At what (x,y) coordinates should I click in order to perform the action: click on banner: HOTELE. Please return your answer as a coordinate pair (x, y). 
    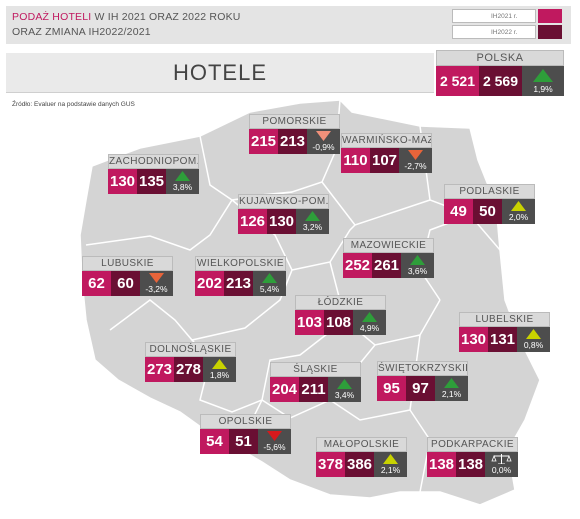
    Looking at the image, I should click on (220, 73).